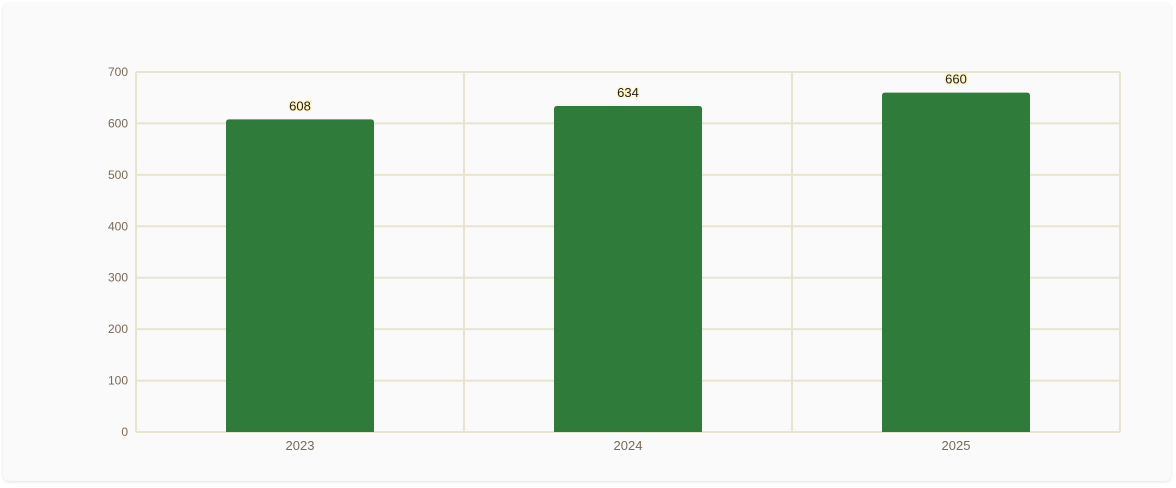  What do you see at coordinates (300, 276) in the screenshot?
I see `bar-2023` at bounding box center [300, 276].